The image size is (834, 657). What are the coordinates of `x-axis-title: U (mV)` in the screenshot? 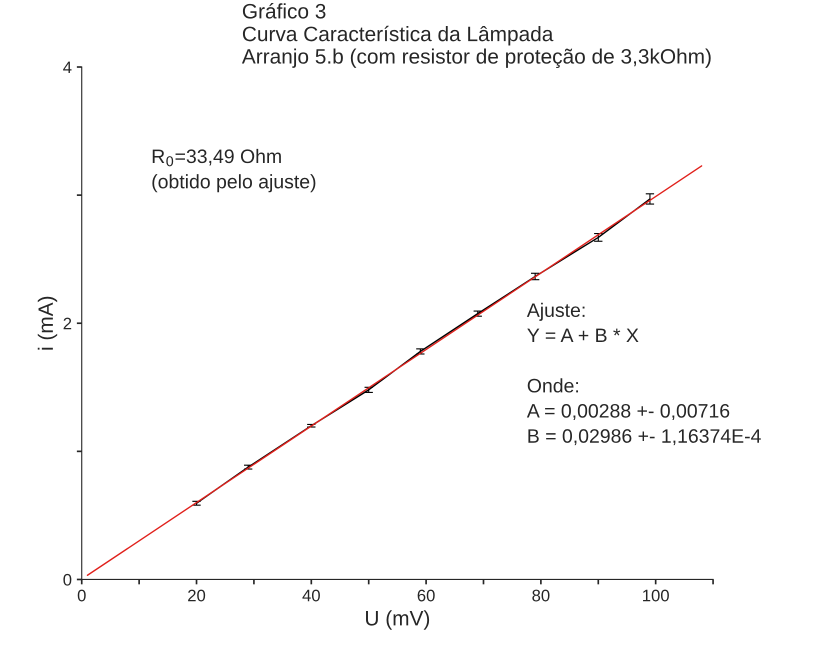 It's located at (398, 620).